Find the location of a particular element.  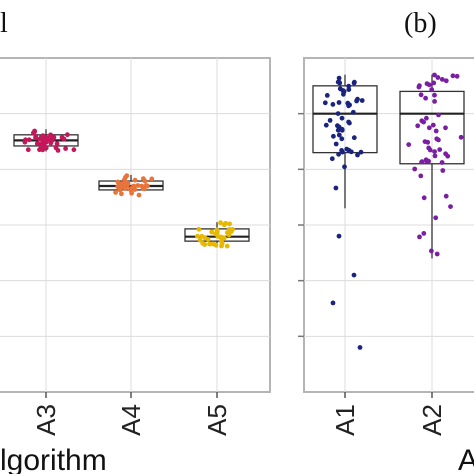

x-tick-label-a4: A4 is located at coordinates (131, 420).